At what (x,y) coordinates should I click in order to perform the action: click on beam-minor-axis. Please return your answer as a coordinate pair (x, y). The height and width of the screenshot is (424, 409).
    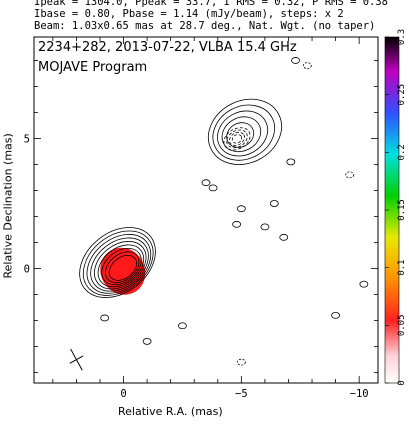
    Looking at the image, I should click on (76, 359).